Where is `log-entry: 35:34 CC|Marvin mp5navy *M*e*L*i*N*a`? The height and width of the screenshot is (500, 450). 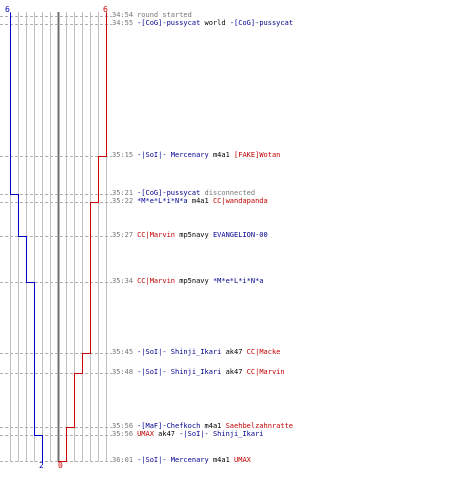
log-entry: 35:34 CC|Marvin mp5navy *M*e*L*i*N*a is located at coordinates (188, 281).